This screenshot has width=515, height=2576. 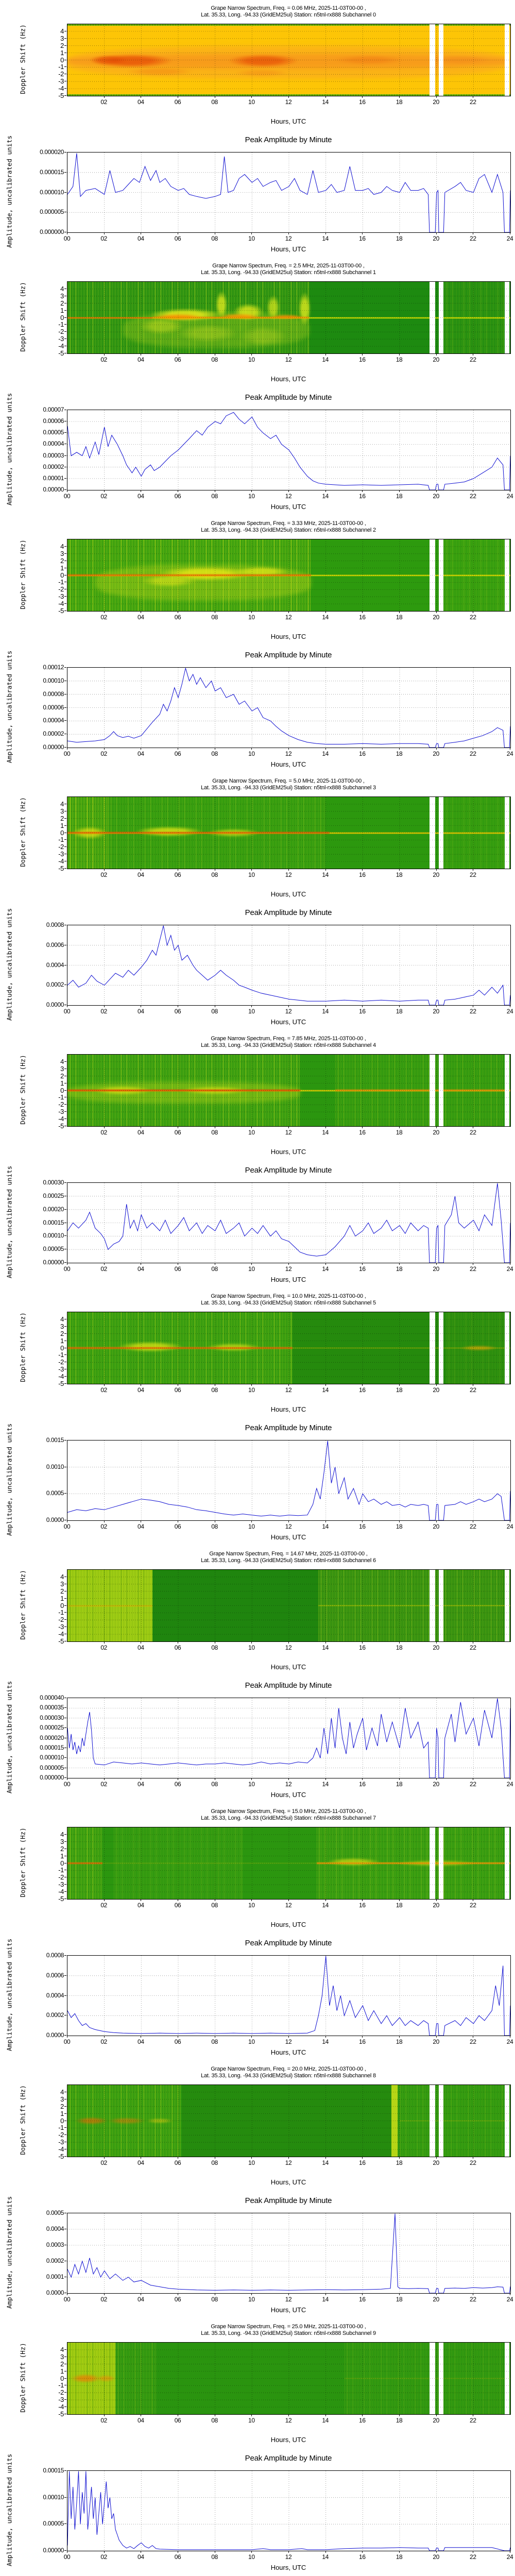 What do you see at coordinates (326, 1647) in the screenshot?
I see `spectrogram-x-tick-label: 14` at bounding box center [326, 1647].